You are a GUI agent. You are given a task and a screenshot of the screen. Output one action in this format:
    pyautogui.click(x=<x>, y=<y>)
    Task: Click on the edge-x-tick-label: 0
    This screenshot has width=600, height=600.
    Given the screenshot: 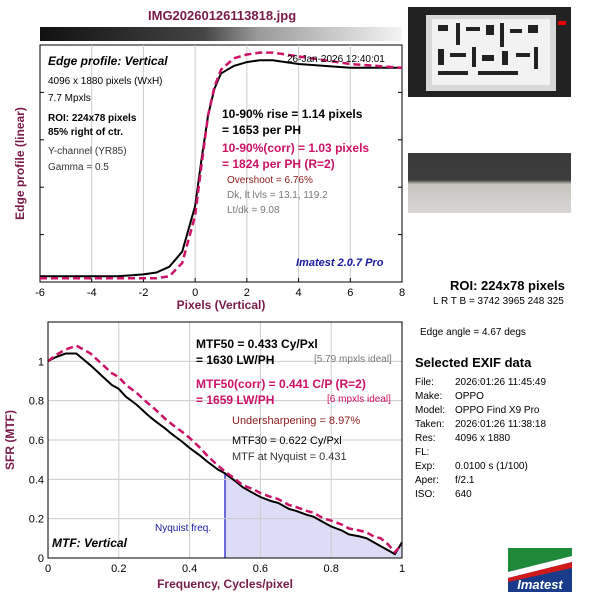 What is the action you would take?
    pyautogui.click(x=195, y=293)
    